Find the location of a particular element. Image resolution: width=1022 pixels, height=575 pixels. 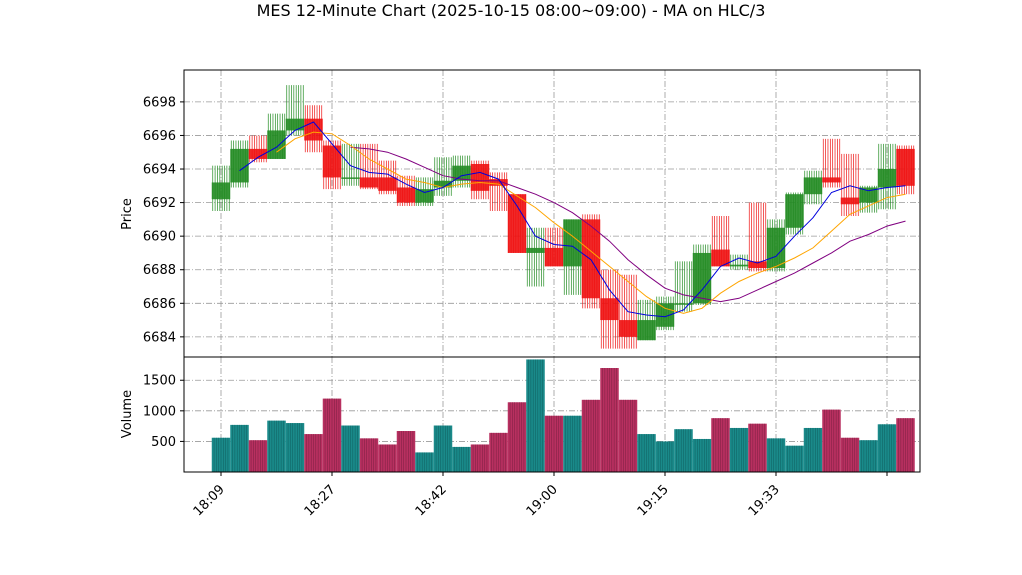

x-tick-label: 19:33 is located at coordinates (764, 500).